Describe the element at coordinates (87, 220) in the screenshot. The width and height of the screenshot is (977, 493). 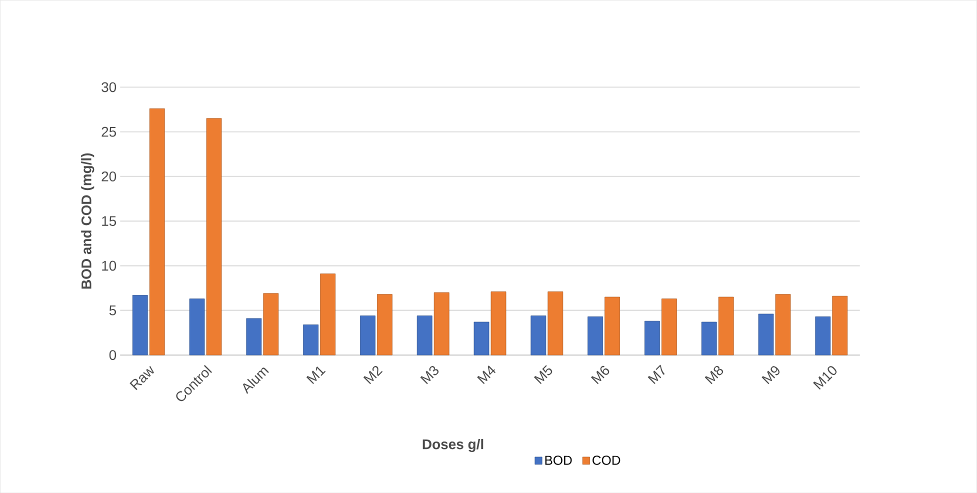
I see `y-axis-title: BOD and COD (mg/l)` at that location.